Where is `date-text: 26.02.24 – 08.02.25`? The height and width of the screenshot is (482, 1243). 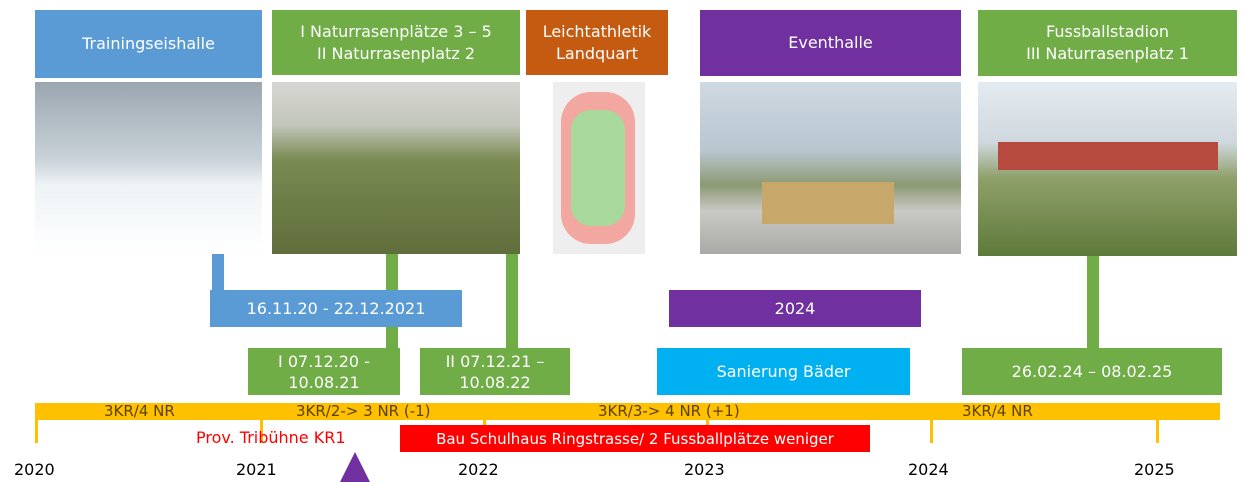 date-text: 26.02.24 – 08.02.25 is located at coordinates (1092, 371).